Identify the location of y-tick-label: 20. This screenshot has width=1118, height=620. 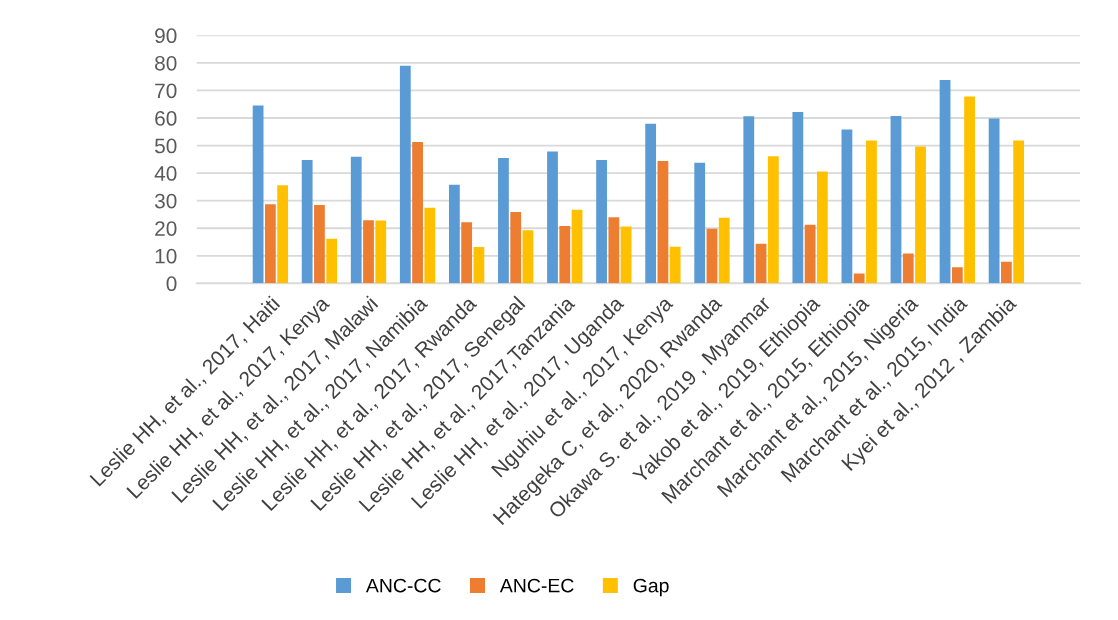
(166, 228).